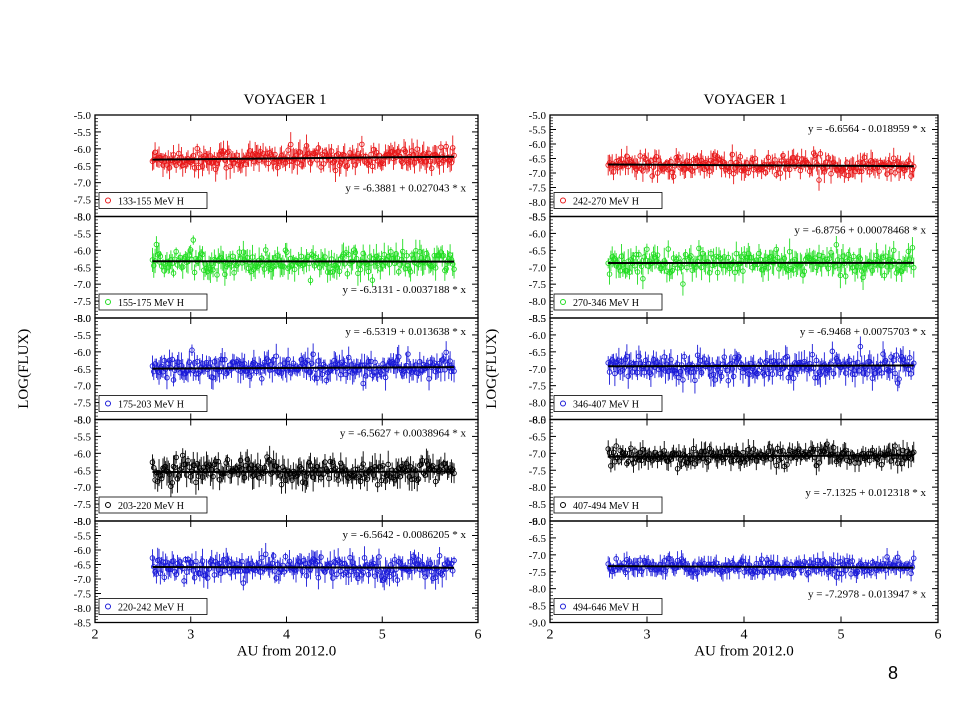 The height and width of the screenshot is (720, 960). Describe the element at coordinates (153, 302) in the screenshot. I see `legend: 155-175 MeV H` at that location.